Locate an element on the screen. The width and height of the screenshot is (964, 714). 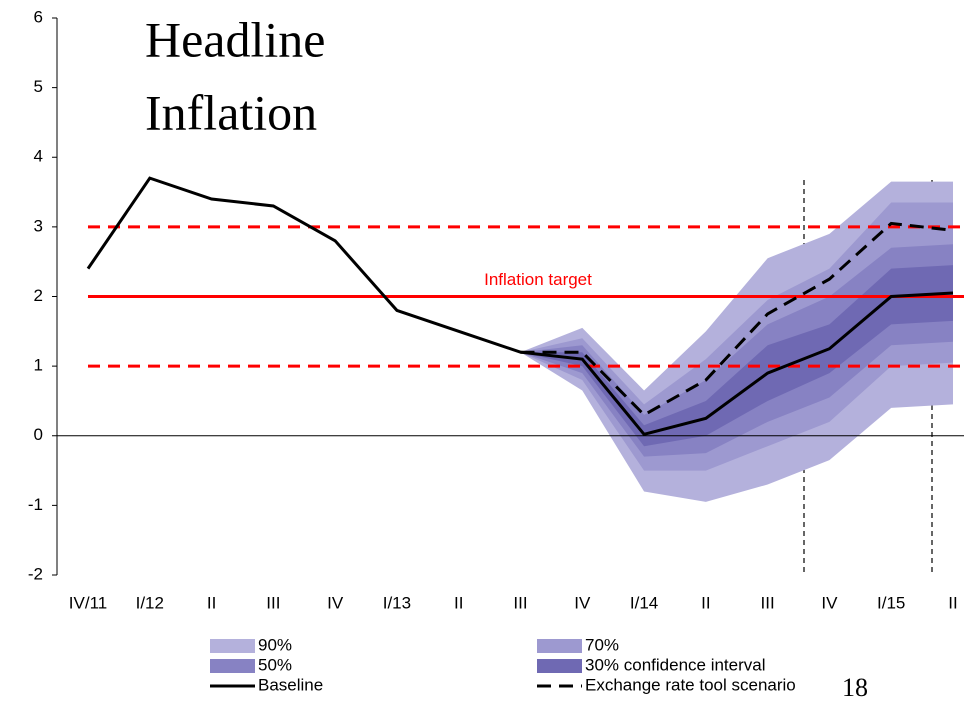
x-tick-label: I/12 is located at coordinates (150, 602).